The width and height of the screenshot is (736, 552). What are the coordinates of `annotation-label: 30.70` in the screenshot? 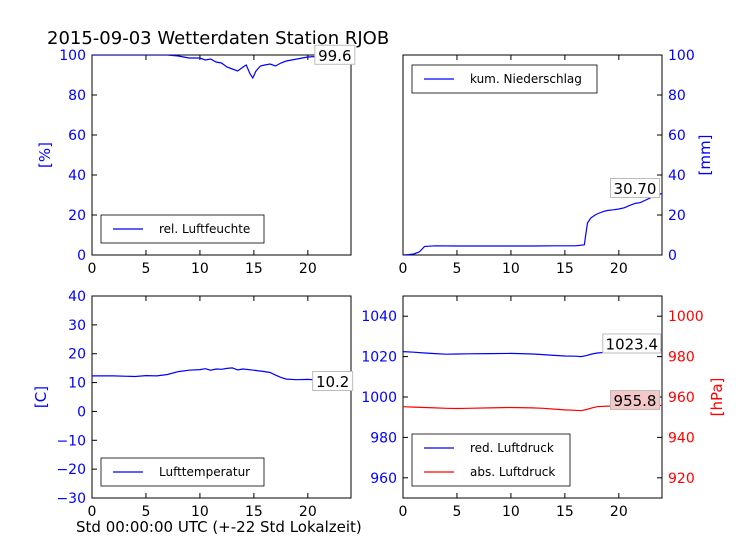 It's located at (635, 189).